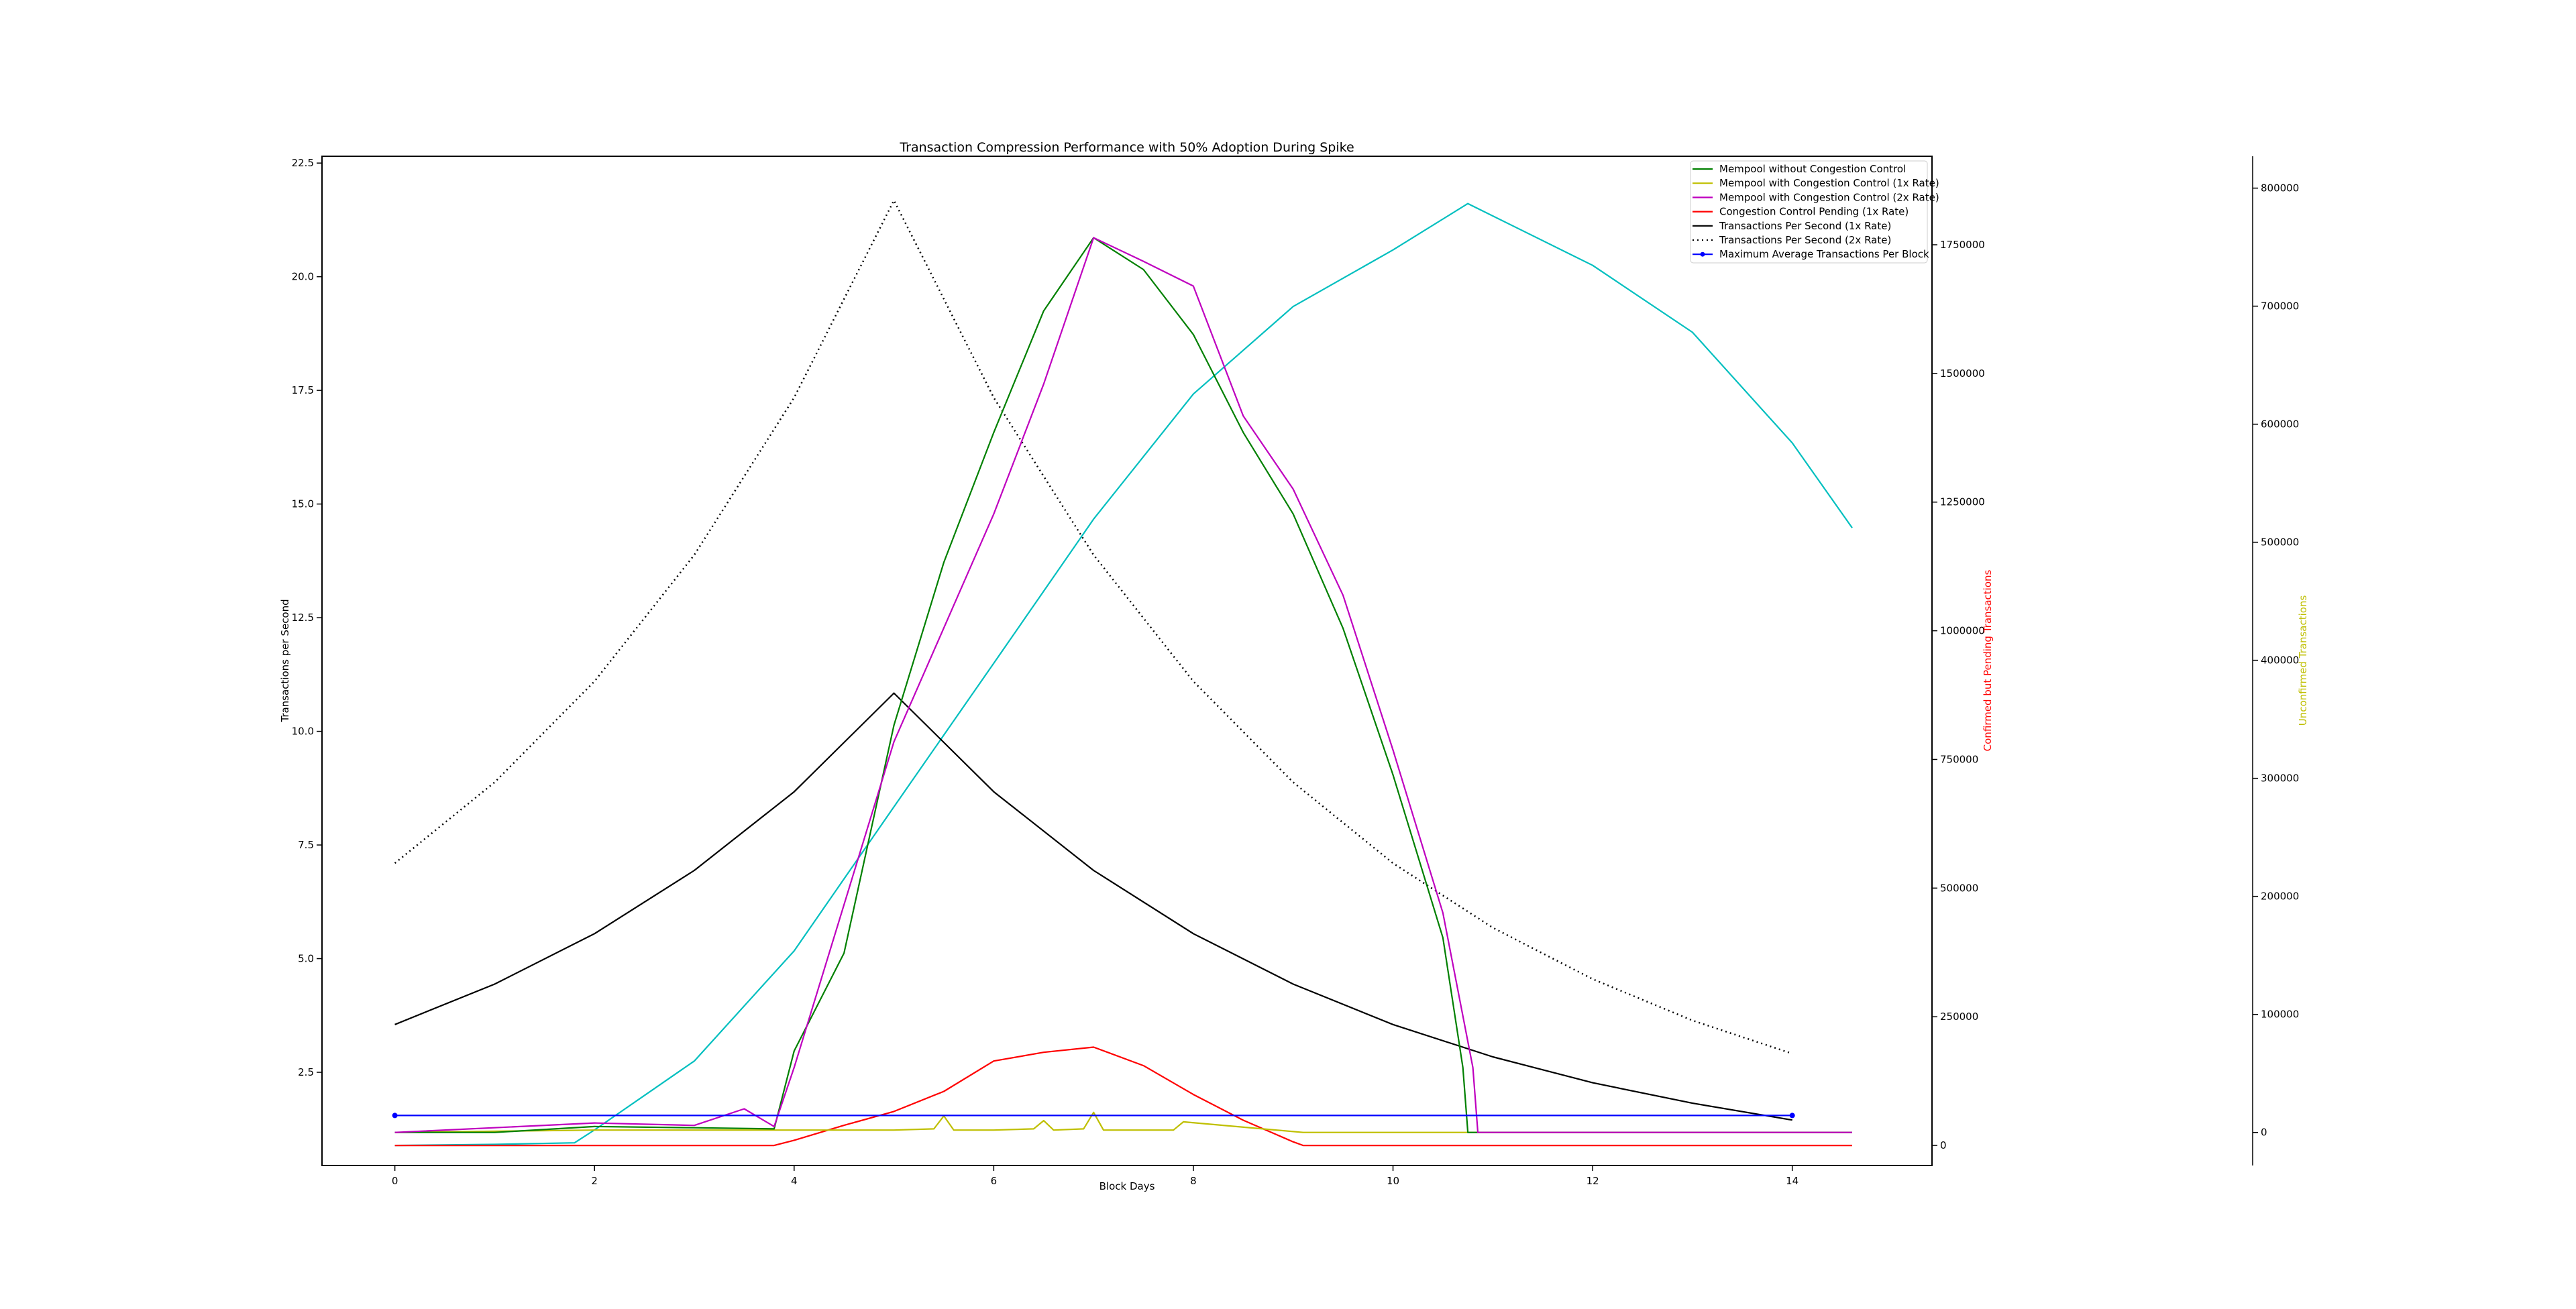 The height and width of the screenshot is (1309, 2576). I want to click on pending-tick-label: 250000, so click(1959, 1017).